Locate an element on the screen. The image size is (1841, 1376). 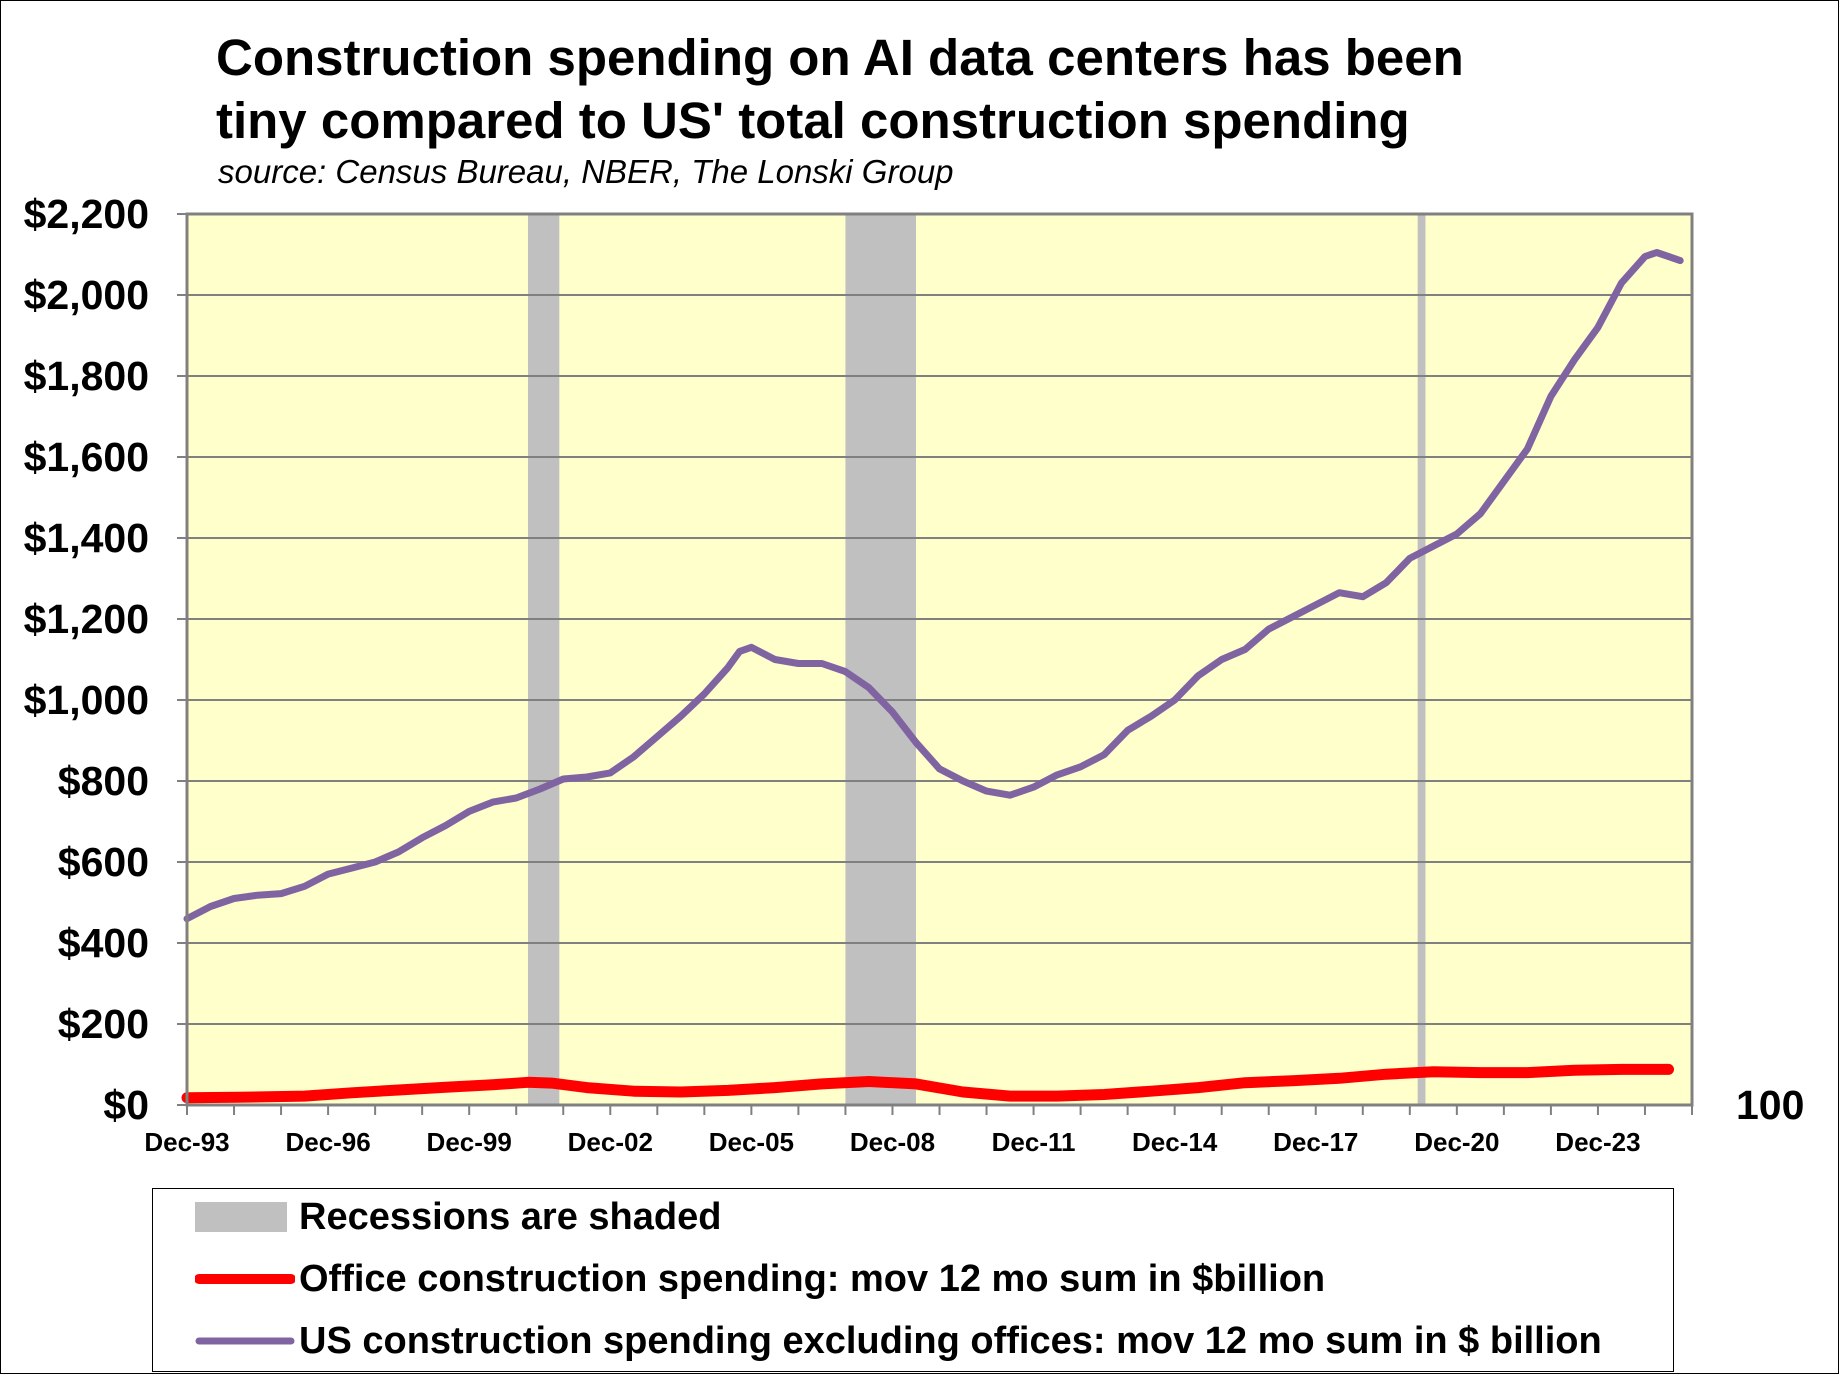
y-tick-label: $800 is located at coordinates (103, 781).